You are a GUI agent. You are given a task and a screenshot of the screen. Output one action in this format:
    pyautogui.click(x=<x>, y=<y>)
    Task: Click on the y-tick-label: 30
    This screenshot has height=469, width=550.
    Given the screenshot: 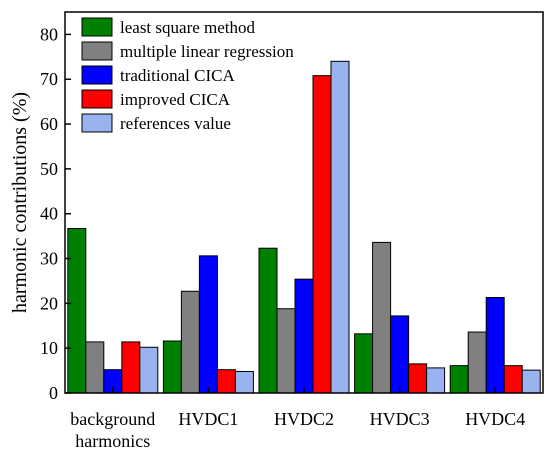 What is the action you would take?
    pyautogui.click(x=49, y=259)
    